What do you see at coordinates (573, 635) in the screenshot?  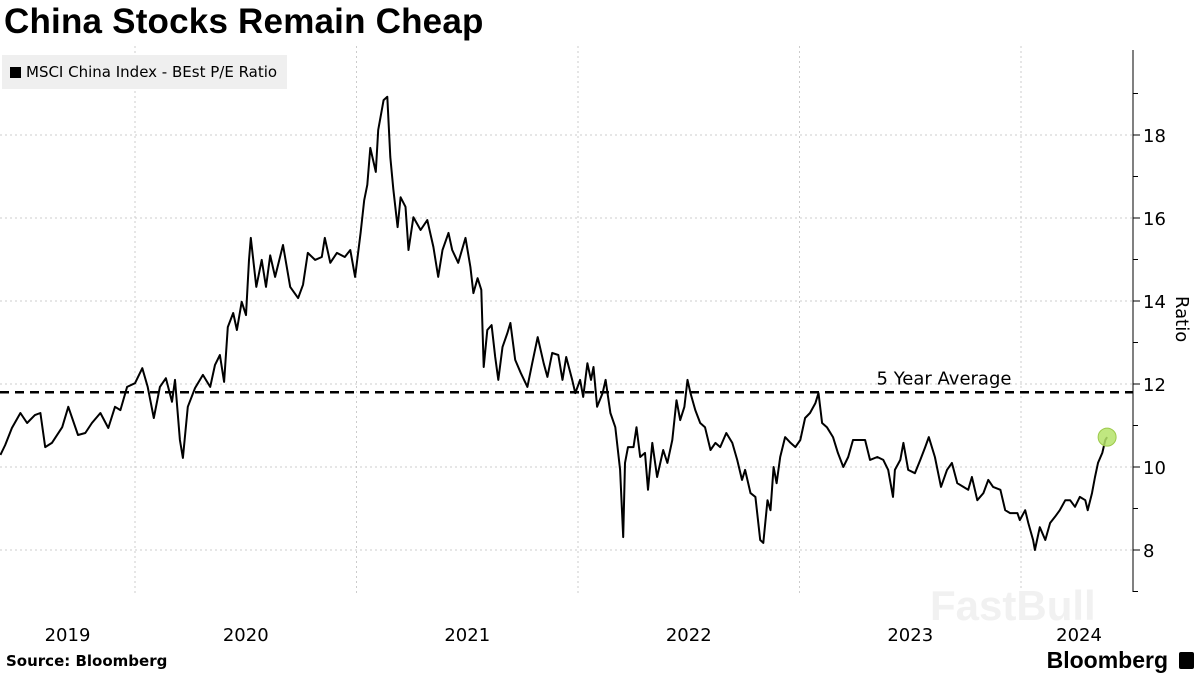 I see `x-axis: 2019 2020 2021 2022 2023 2024` at bounding box center [573, 635].